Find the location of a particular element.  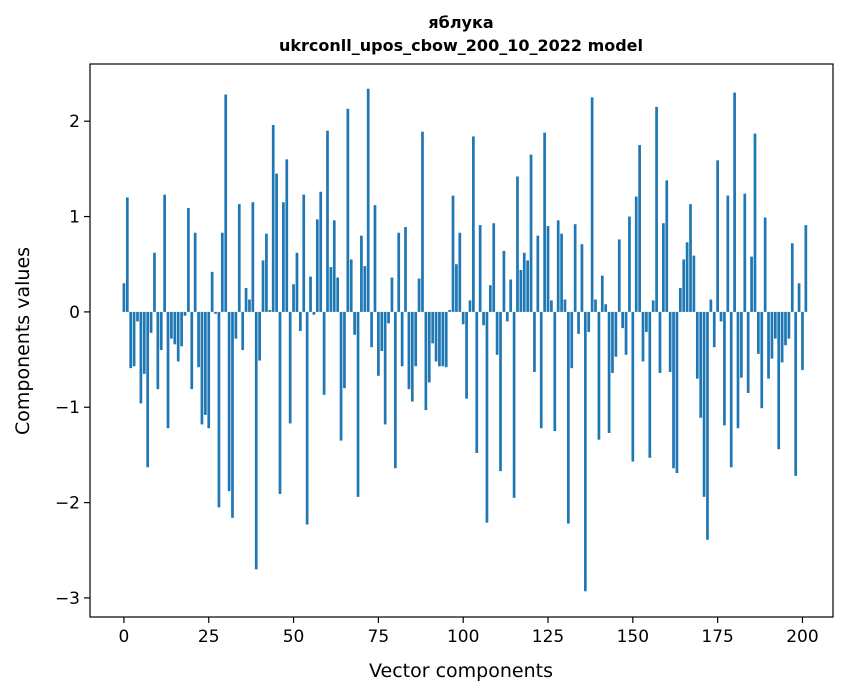

y-tick-label: 0 is located at coordinates (74, 313).